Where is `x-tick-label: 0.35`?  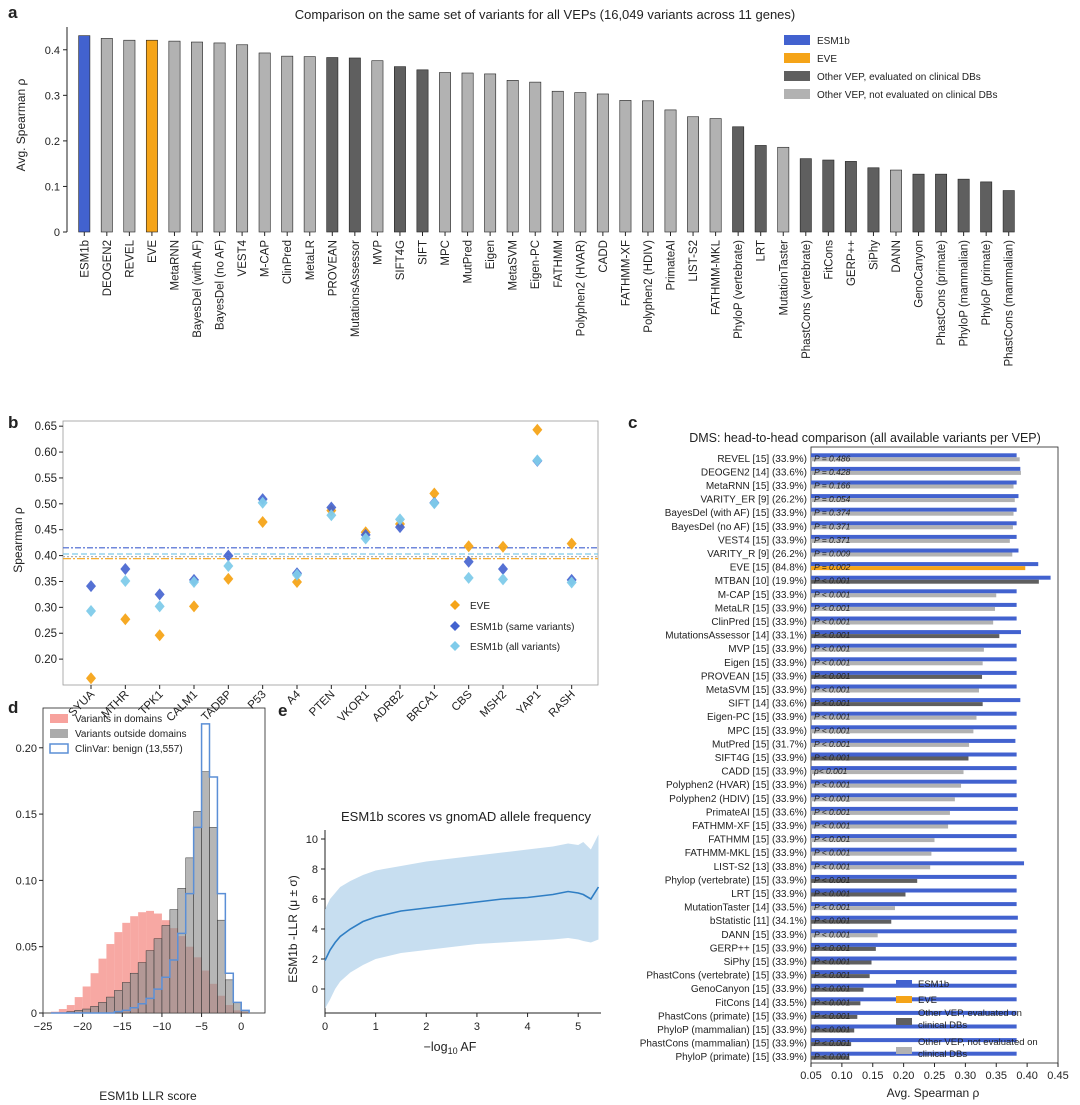 x-tick-label: 0.35 is located at coordinates (996, 1076).